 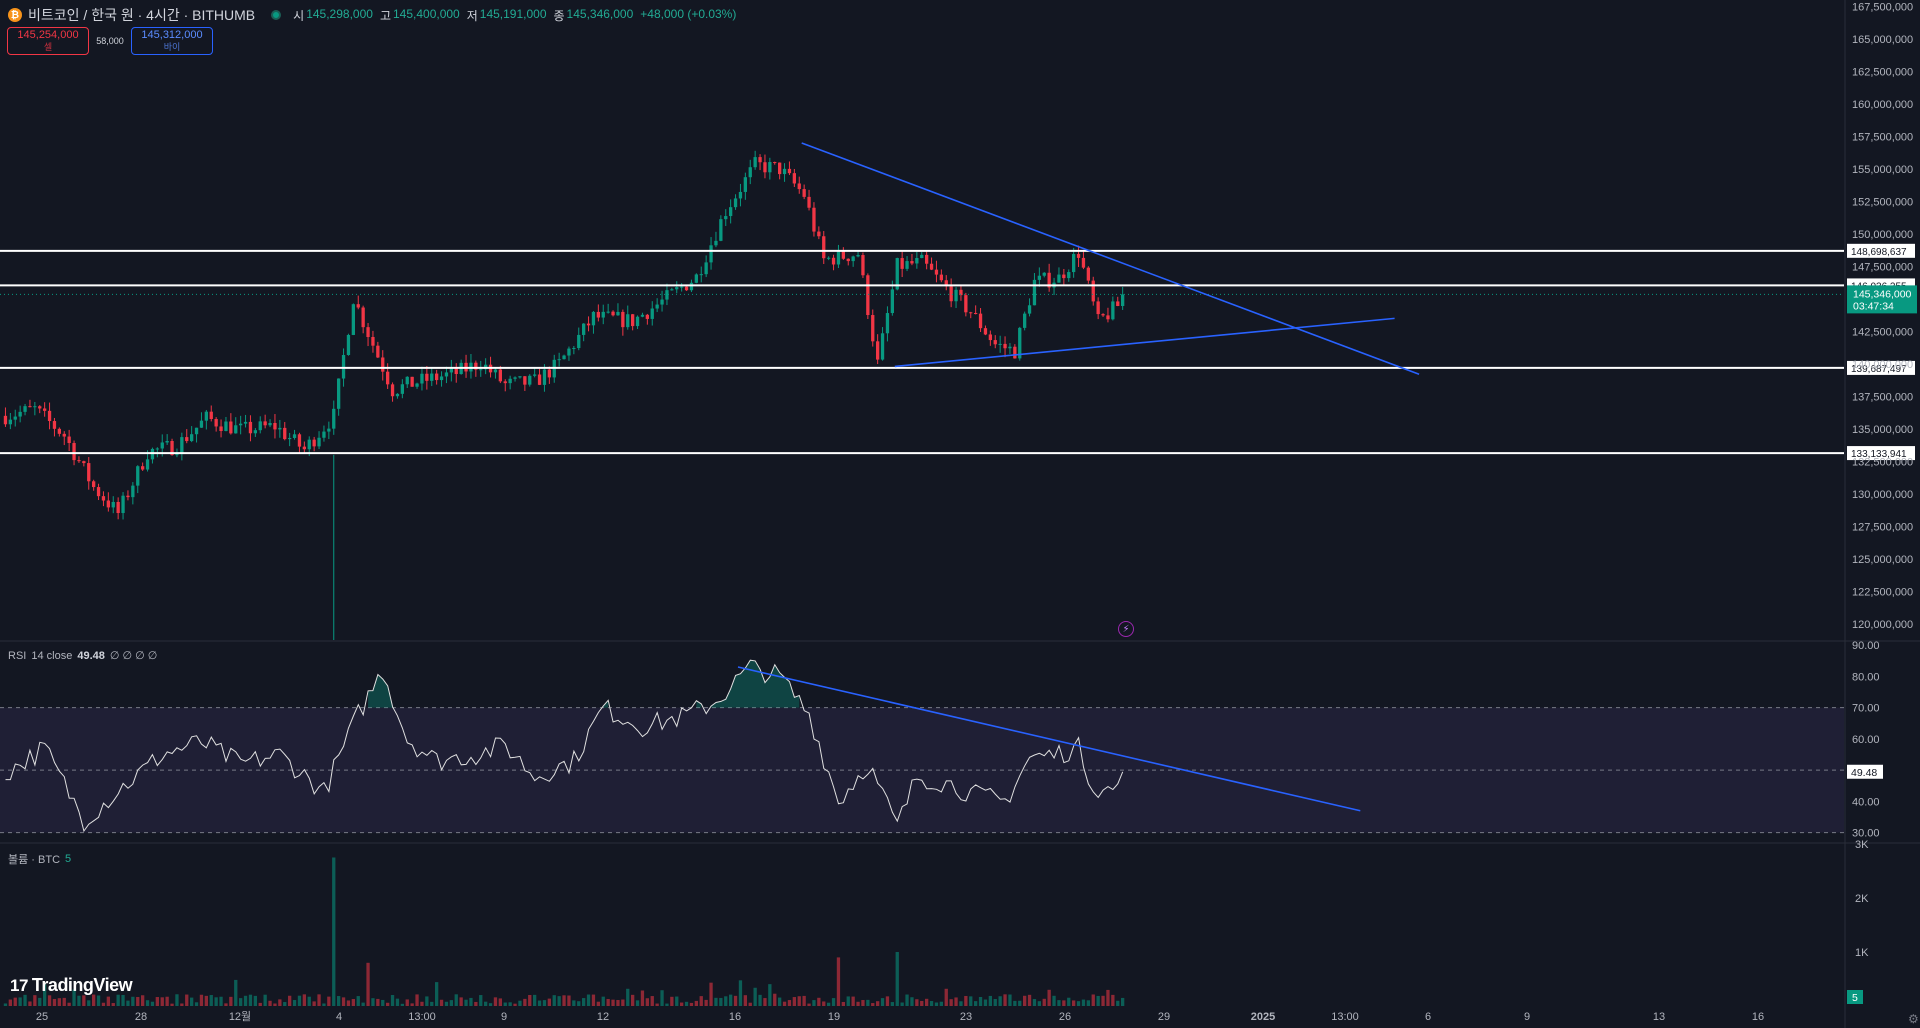 What do you see at coordinates (1862, 899) in the screenshot?
I see `volume-axis-tick: 2K` at bounding box center [1862, 899].